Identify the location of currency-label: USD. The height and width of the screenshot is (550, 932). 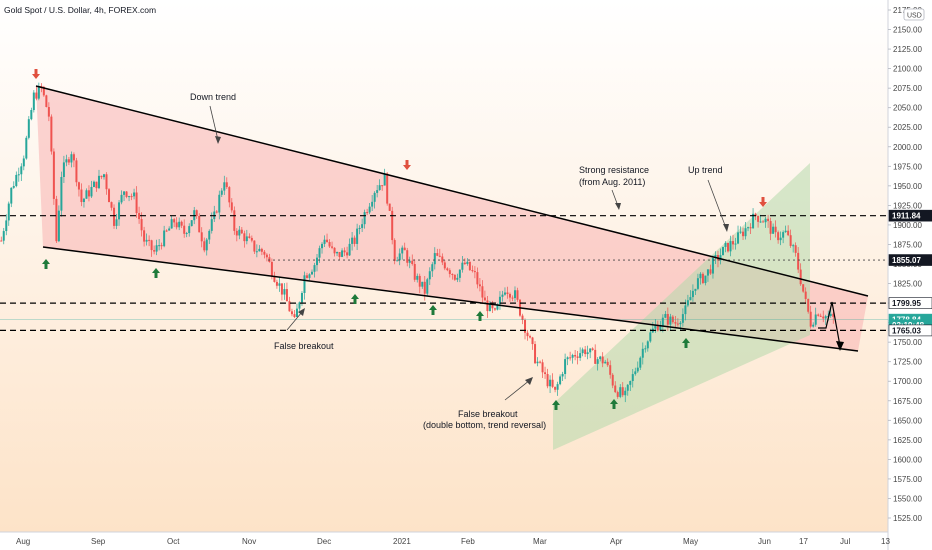
(914, 16).